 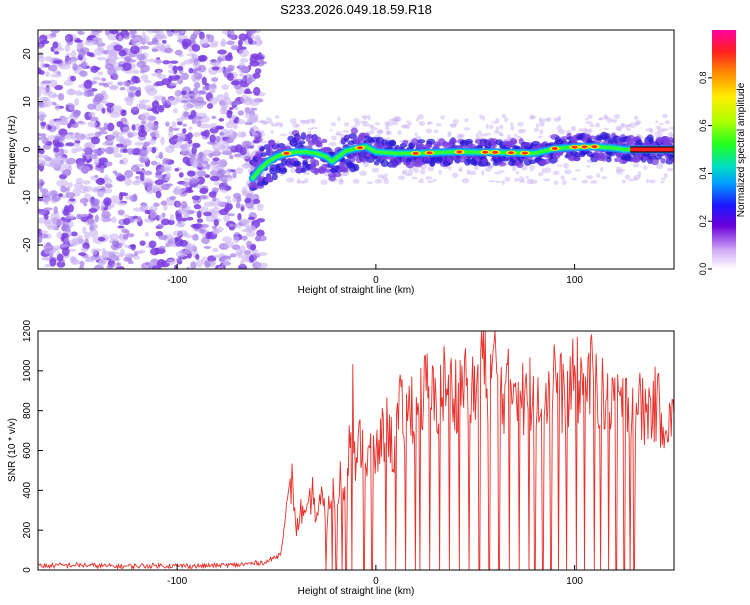 I want to click on spectrogram-y-tick-label: -20, so click(x=27, y=244).